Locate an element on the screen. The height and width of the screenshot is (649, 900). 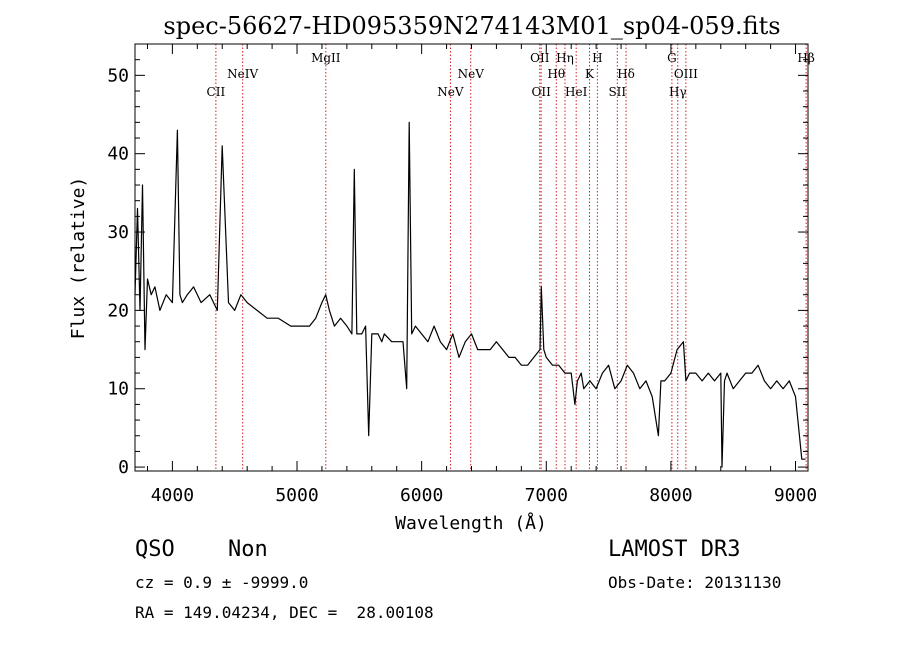
y-tick-label-1: 10 is located at coordinates (118, 389).